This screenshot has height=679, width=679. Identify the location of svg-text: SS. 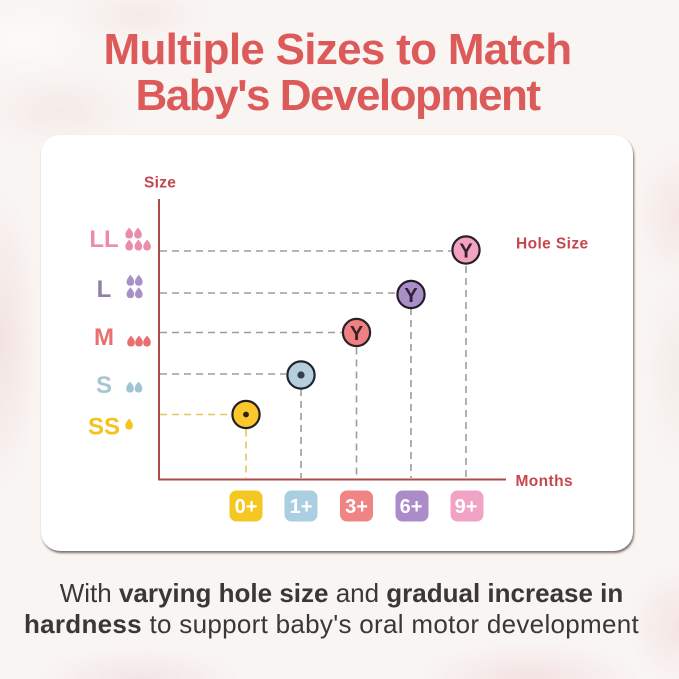
(104, 427).